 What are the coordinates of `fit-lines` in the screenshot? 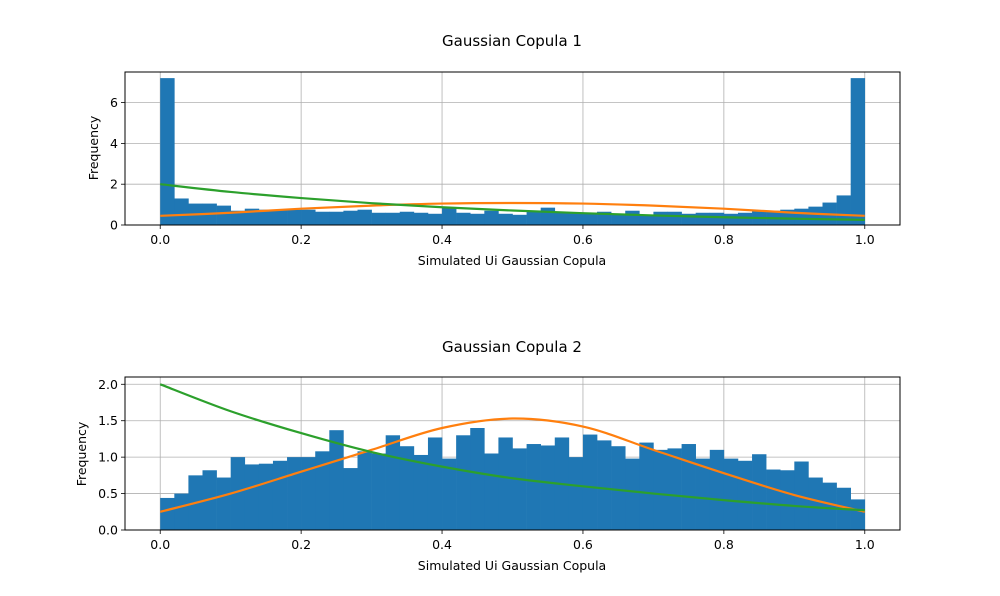 It's located at (512, 202).